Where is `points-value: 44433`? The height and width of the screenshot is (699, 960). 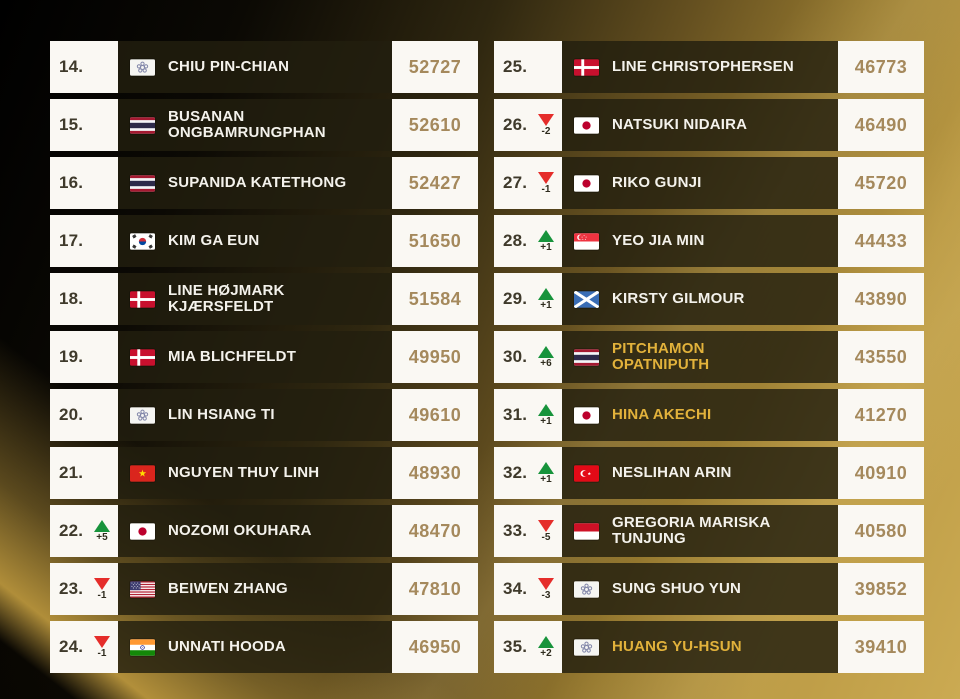
points-value: 44433 is located at coordinates (881, 240).